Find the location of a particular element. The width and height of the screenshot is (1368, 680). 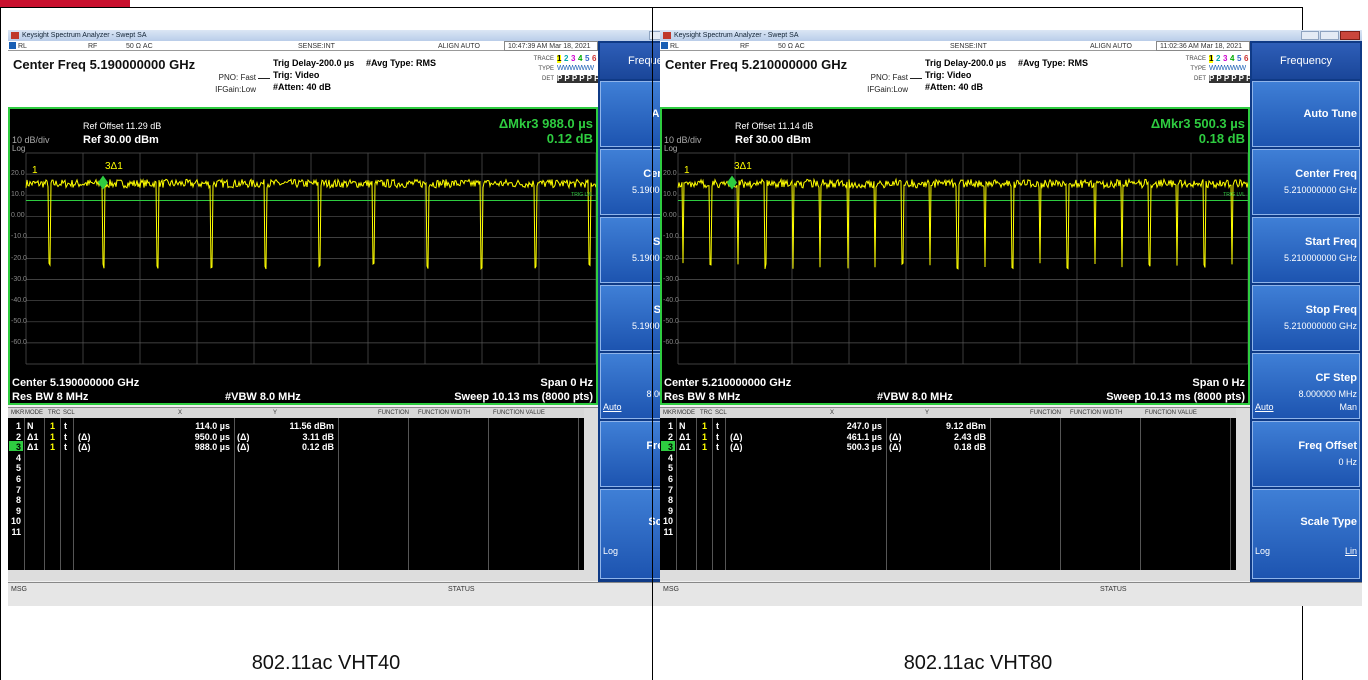

header is located at coordinates (303, 79).